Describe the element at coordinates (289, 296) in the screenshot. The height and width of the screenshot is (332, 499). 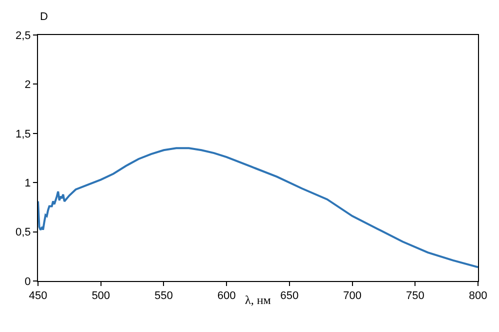
I see `x-tick-label: 650` at that location.